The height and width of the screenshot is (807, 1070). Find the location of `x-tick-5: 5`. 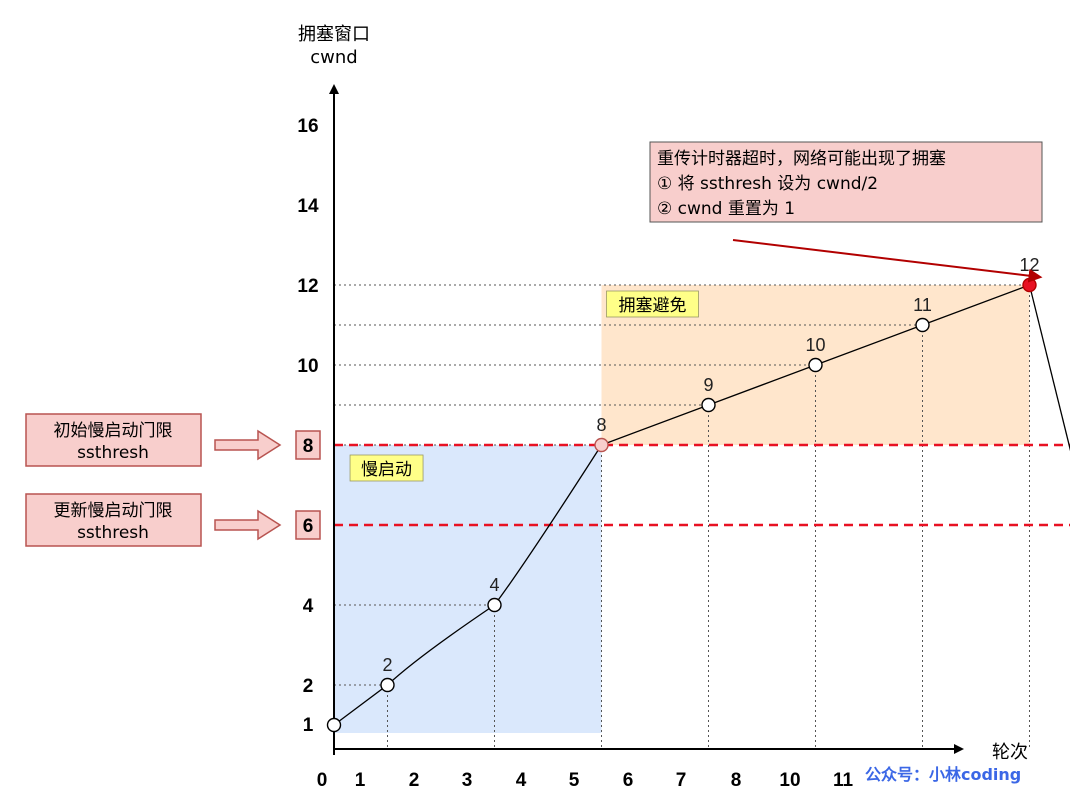

x-tick-5: 5 is located at coordinates (574, 780).